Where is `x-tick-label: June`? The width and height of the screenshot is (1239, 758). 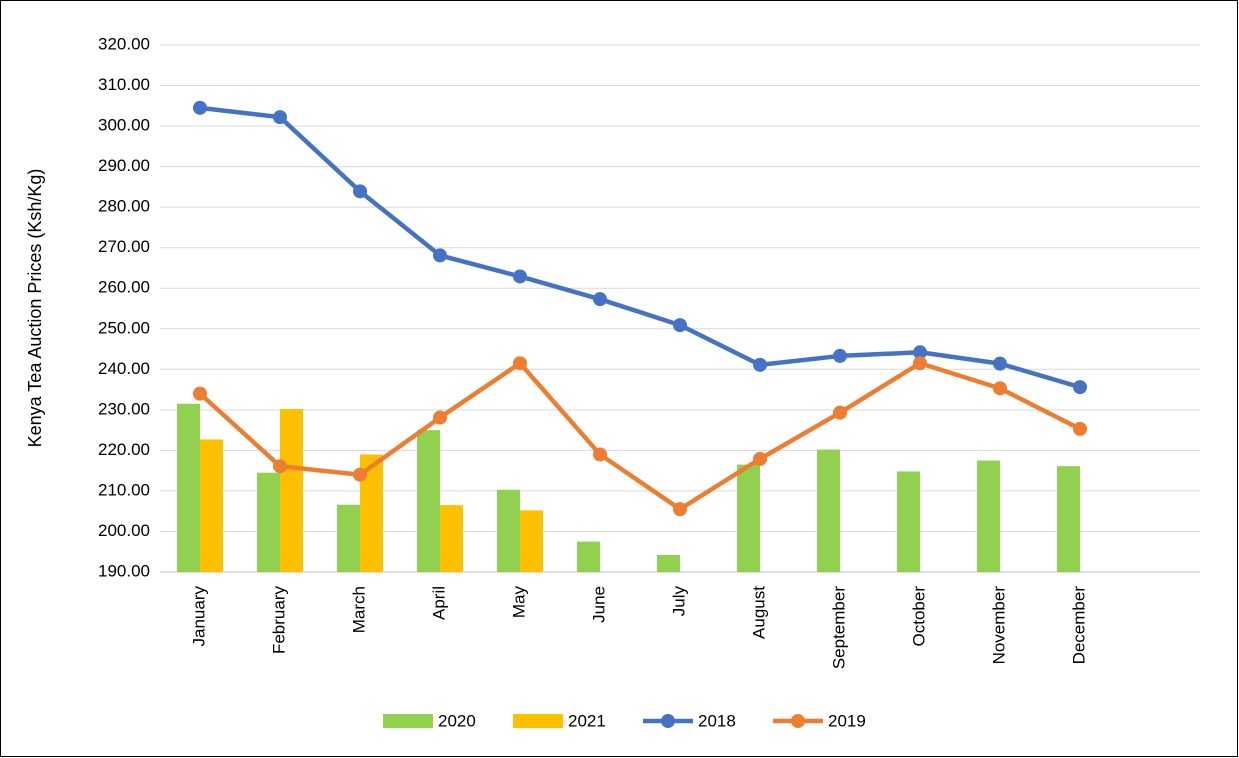 x-tick-label: June is located at coordinates (598, 604).